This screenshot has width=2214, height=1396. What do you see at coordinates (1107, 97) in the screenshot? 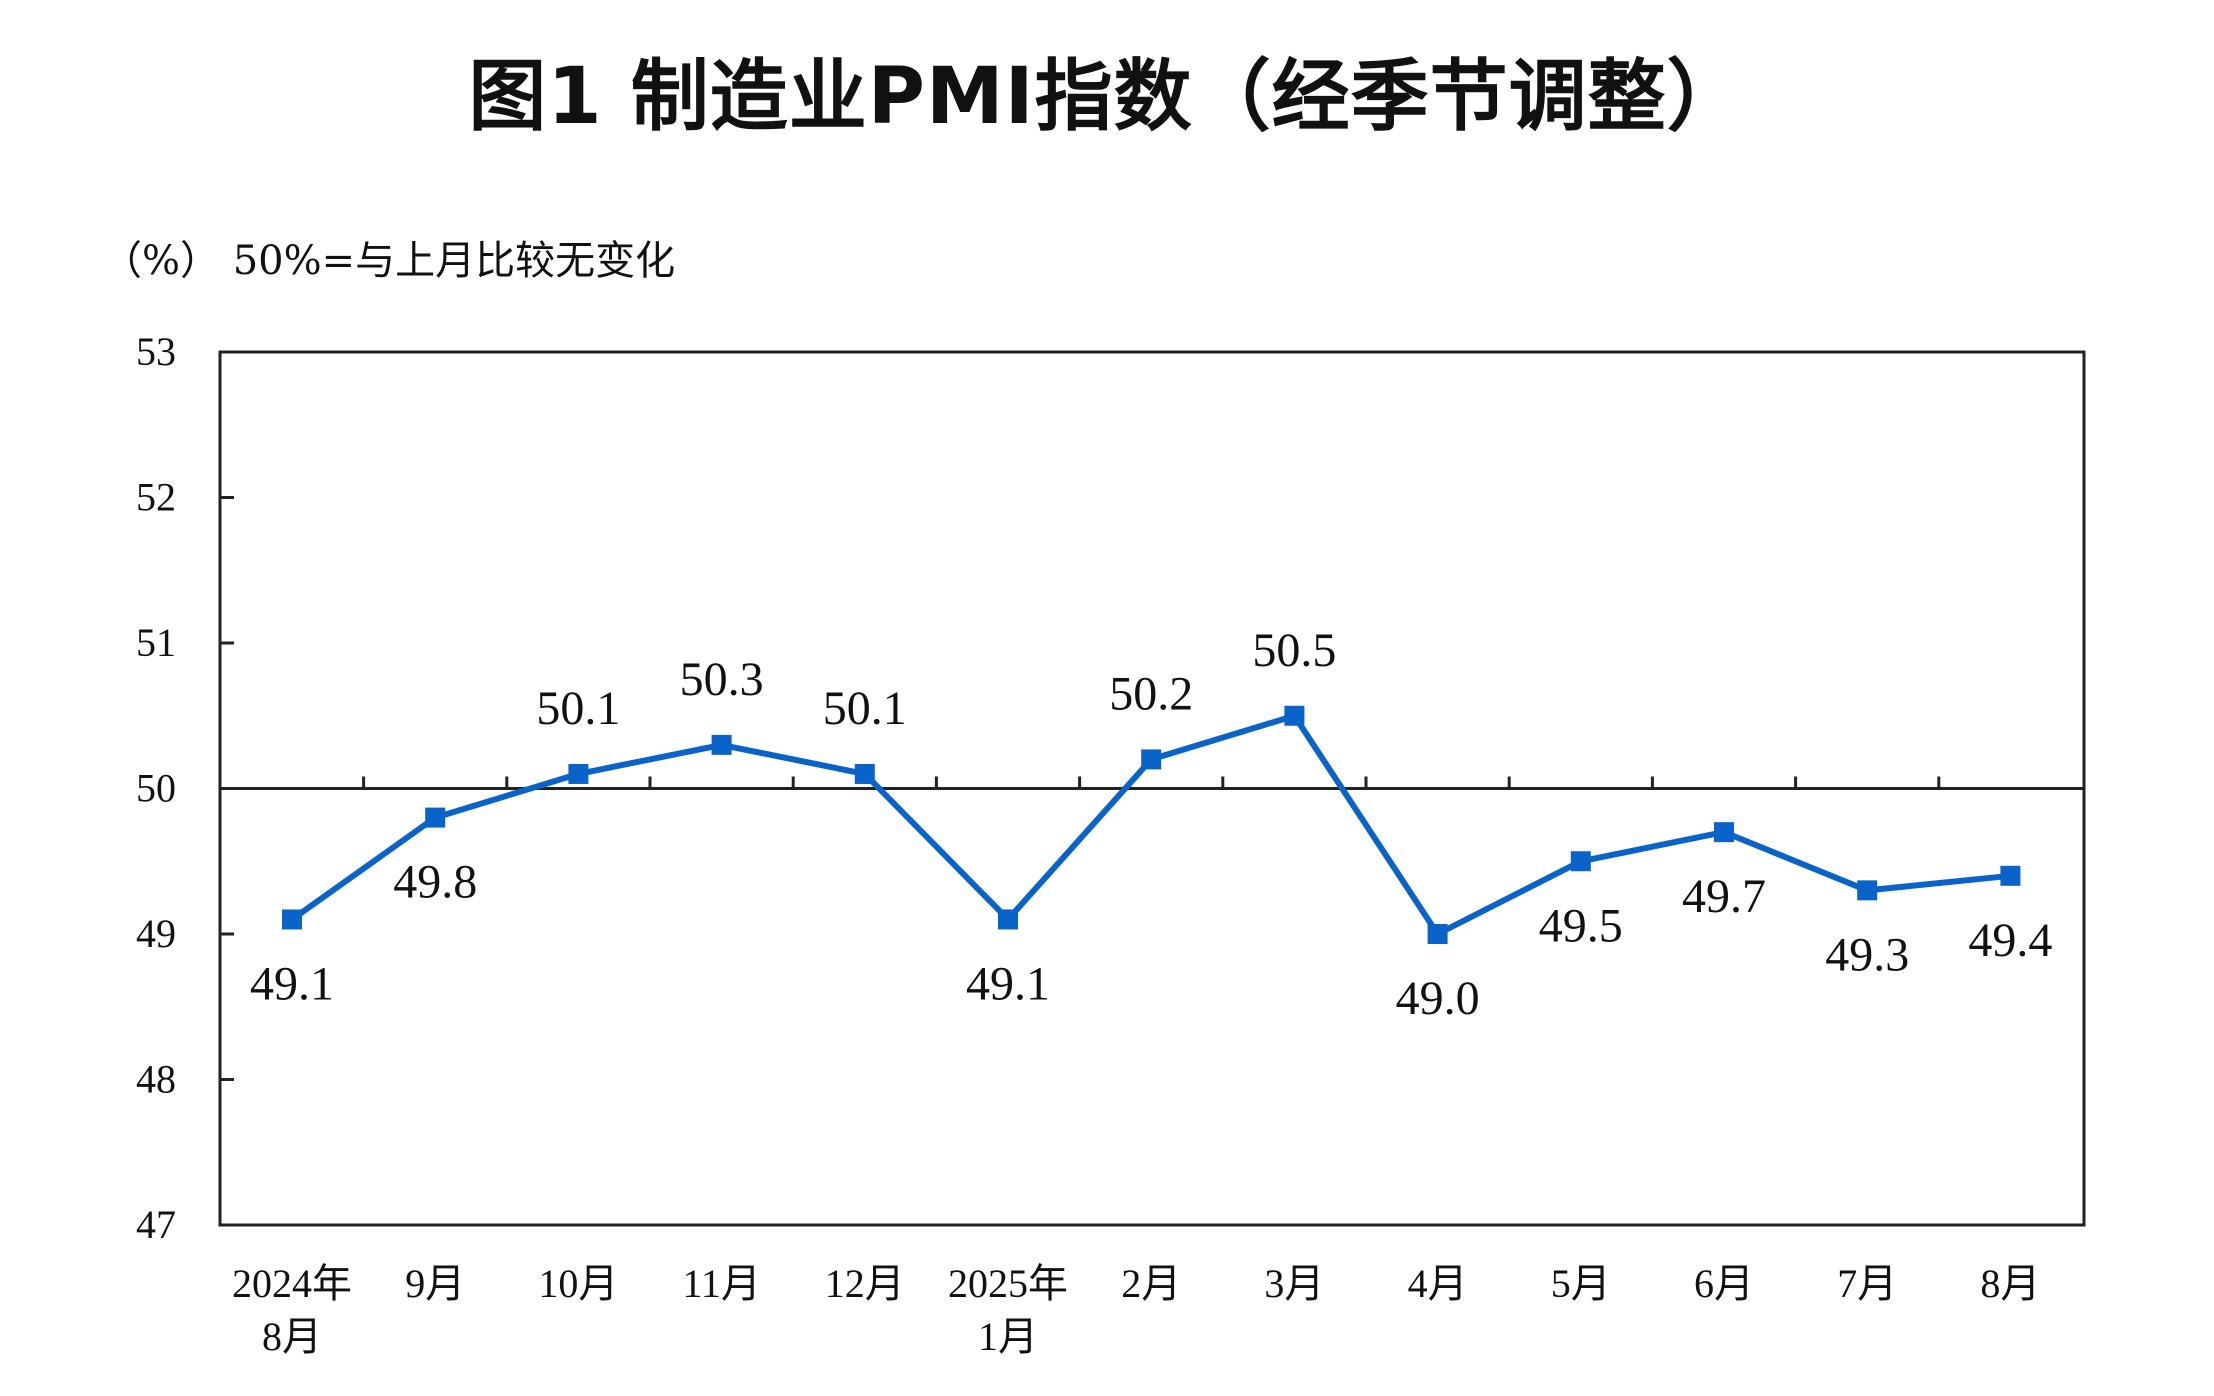
I see `chart-title: 图1 制造业PMI指数（经季节调整）` at bounding box center [1107, 97].